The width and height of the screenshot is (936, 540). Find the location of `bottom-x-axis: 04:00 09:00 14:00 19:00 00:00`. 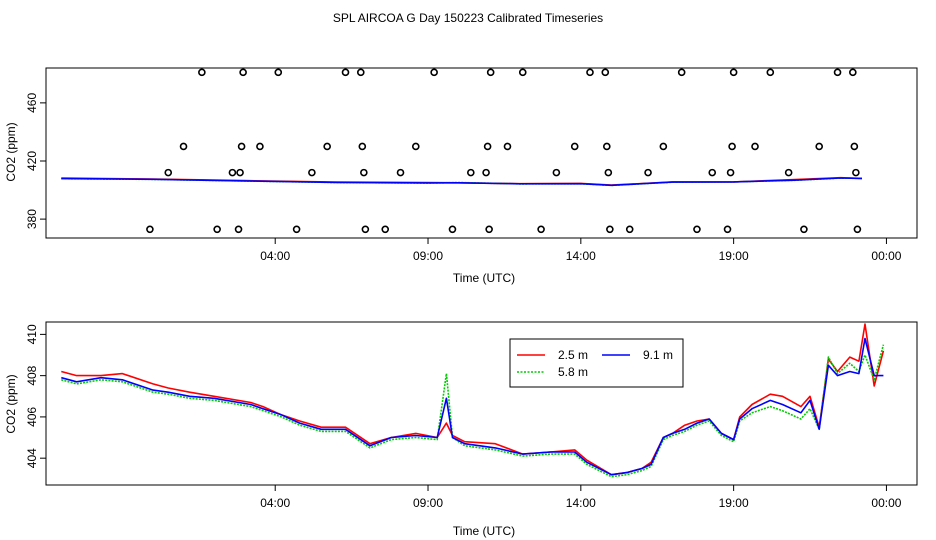

bottom-x-axis: 04:00 09:00 14:00 19:00 00:00 is located at coordinates (581, 497).